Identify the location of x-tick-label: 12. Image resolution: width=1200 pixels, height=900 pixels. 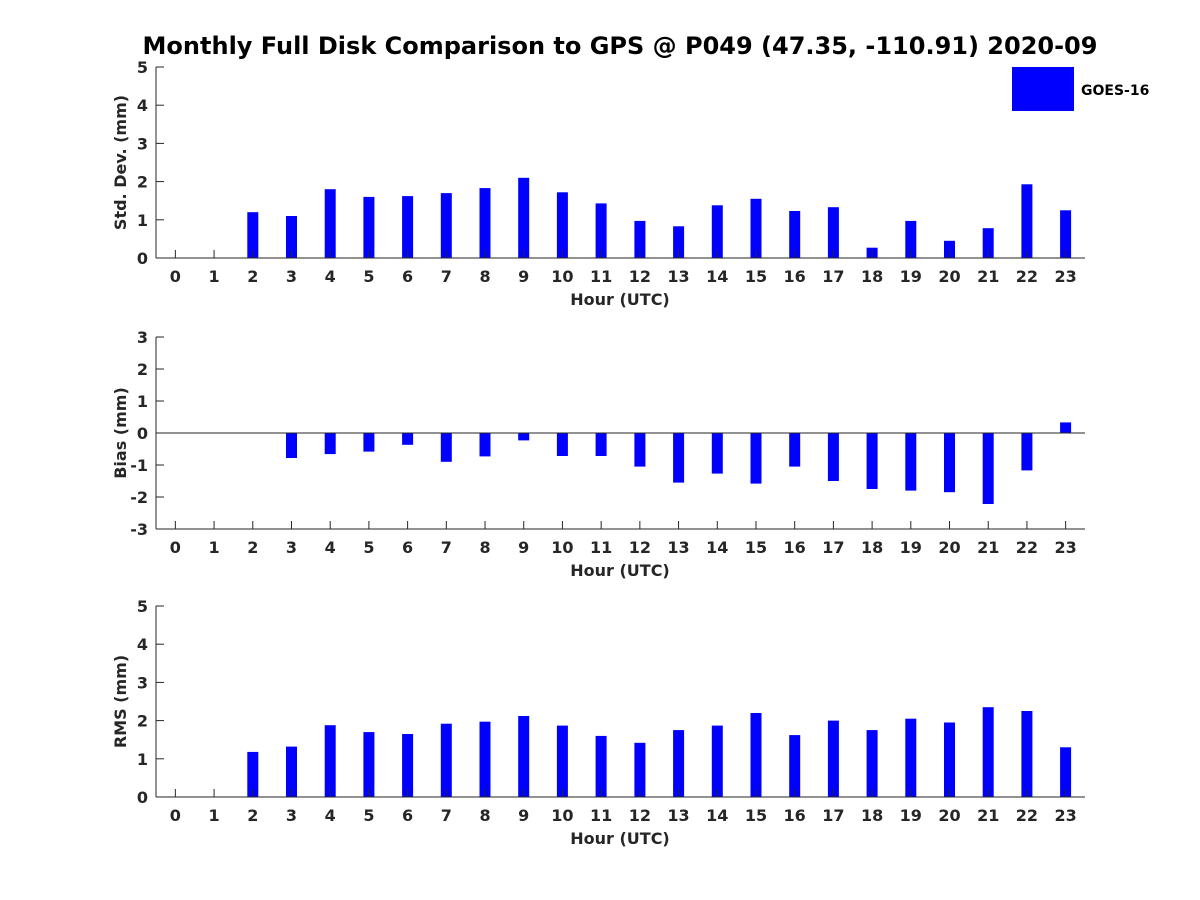
(640, 815).